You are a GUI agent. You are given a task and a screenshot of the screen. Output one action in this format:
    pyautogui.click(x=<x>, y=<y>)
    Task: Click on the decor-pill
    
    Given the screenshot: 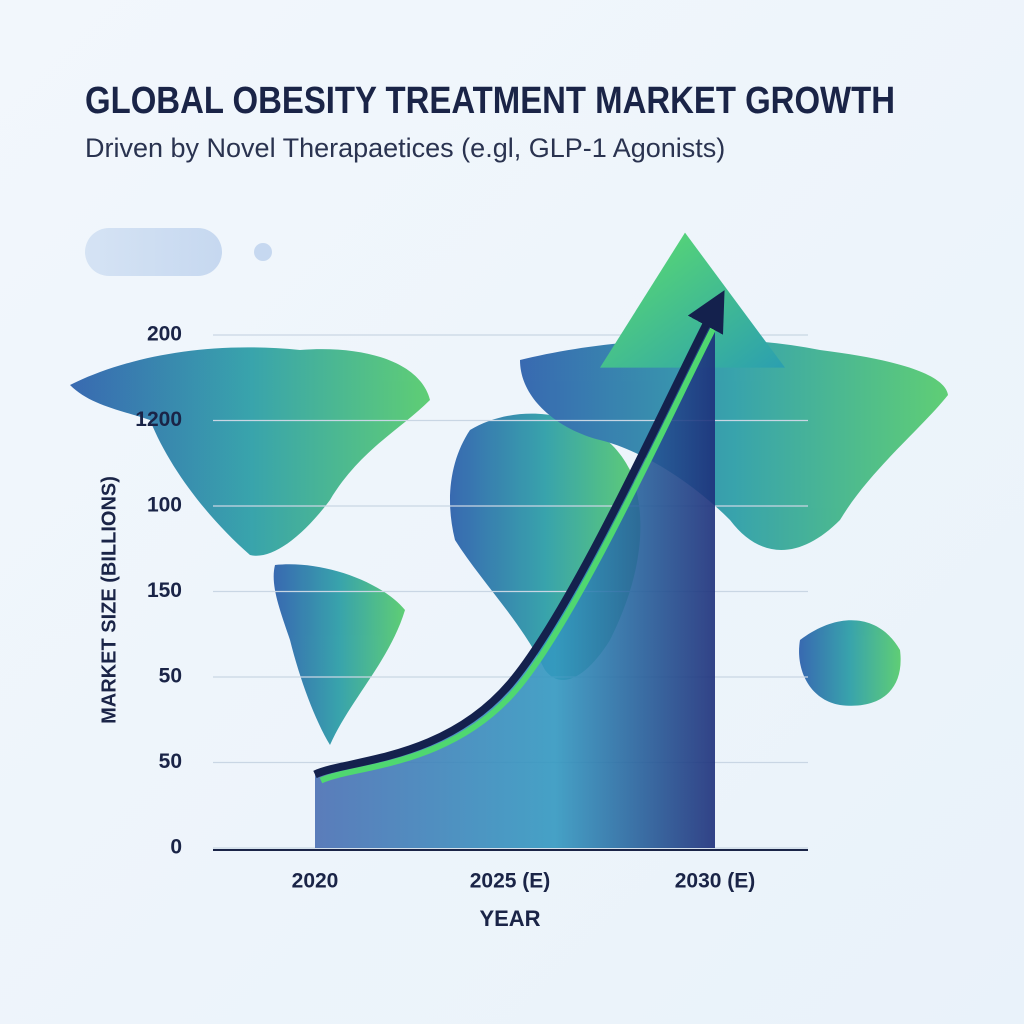 What is the action you would take?
    pyautogui.click(x=153, y=252)
    